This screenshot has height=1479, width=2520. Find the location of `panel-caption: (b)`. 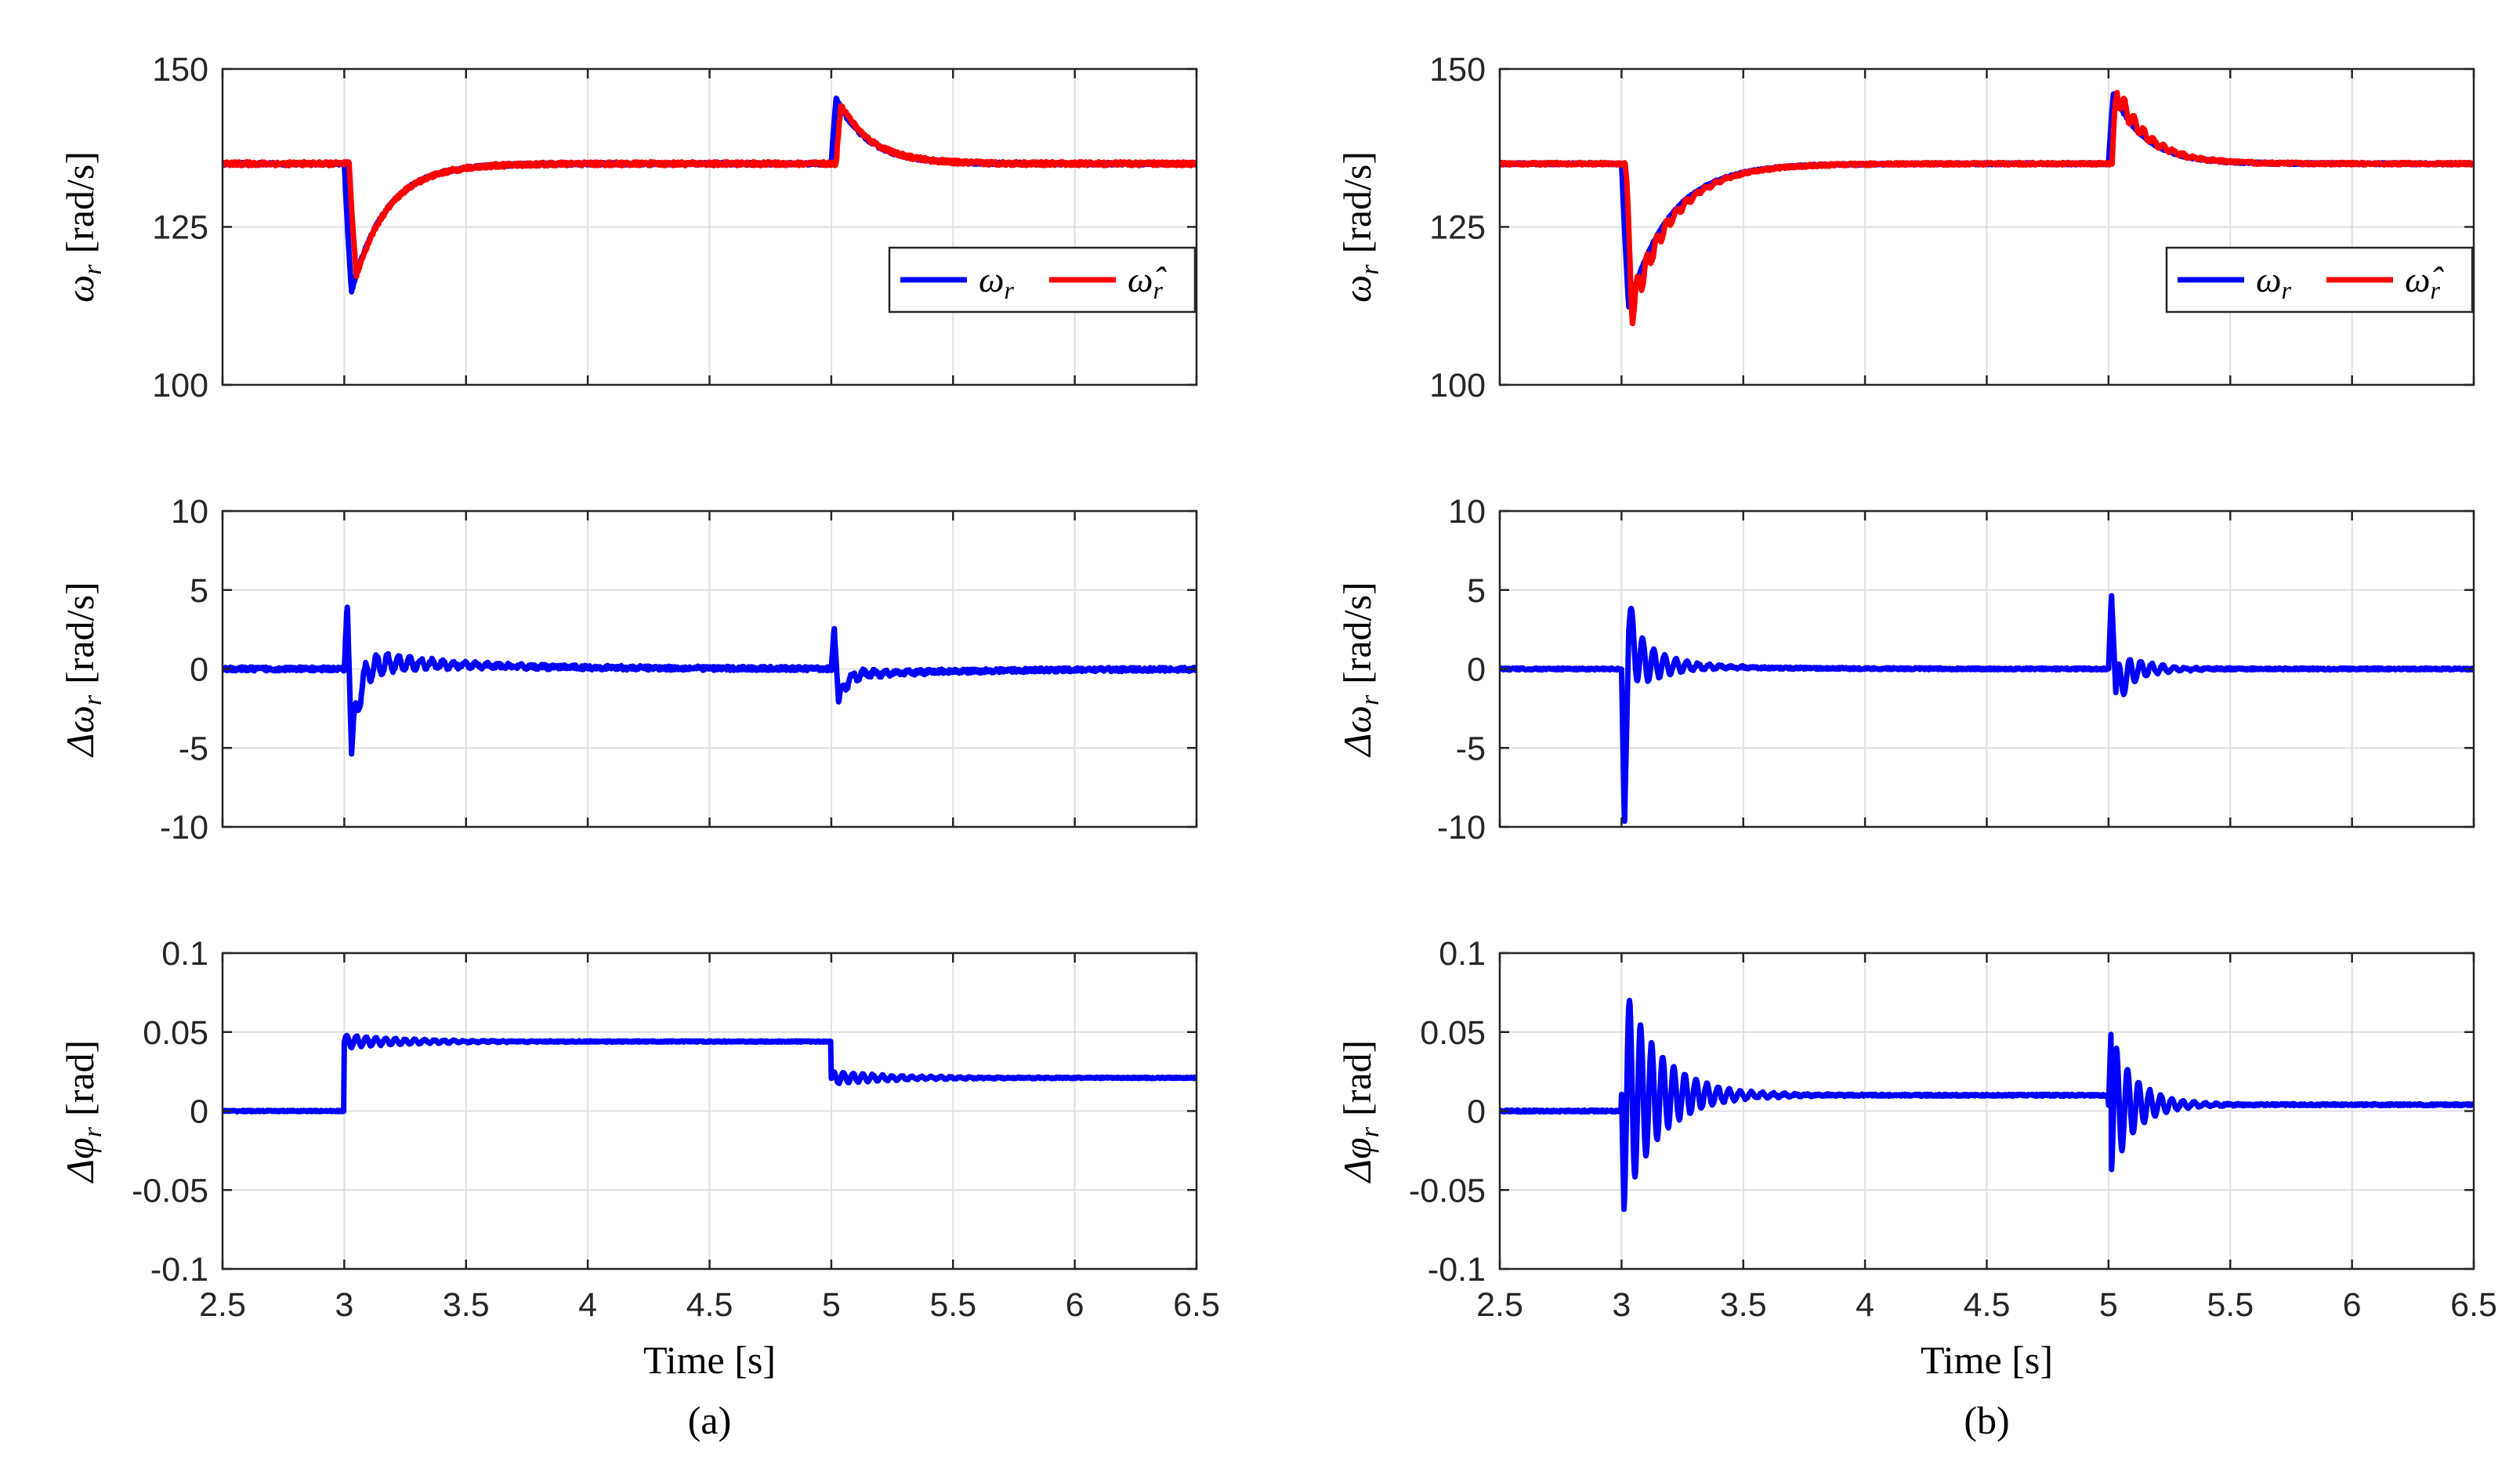

panel-caption: (b) is located at coordinates (1986, 1420).